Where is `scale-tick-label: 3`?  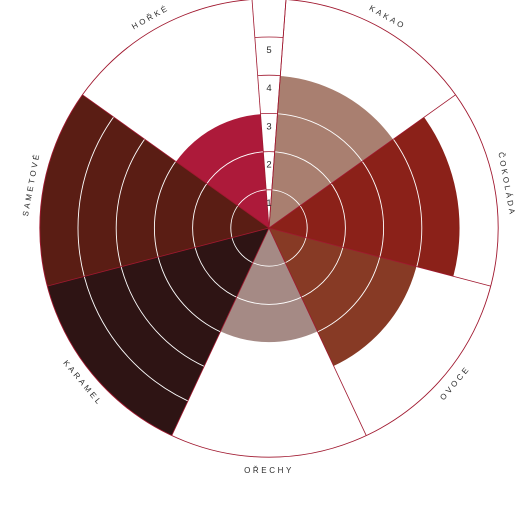 scale-tick-label: 3 is located at coordinates (268, 126).